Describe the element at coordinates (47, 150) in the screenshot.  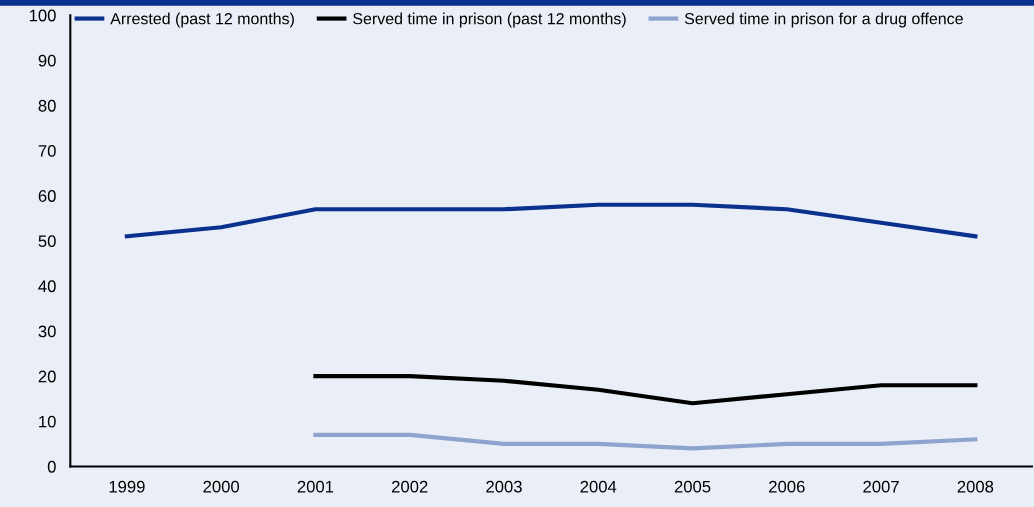
I see `y-tick-label: 70` at that location.